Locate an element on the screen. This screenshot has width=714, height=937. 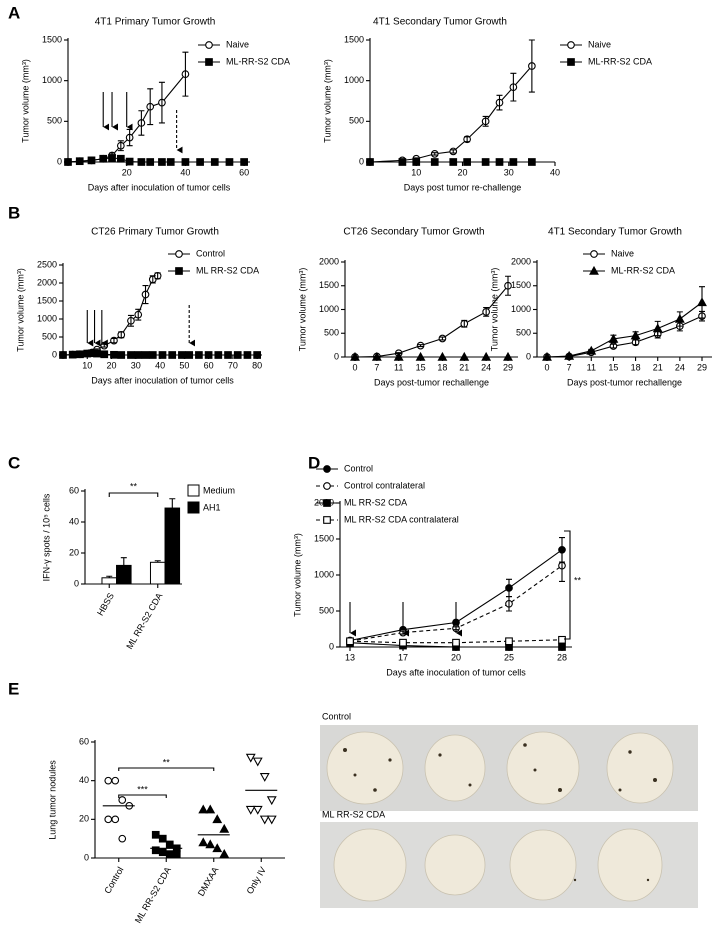
legend-label: ML-RR-S2 CDA is located at coordinates (258, 61).